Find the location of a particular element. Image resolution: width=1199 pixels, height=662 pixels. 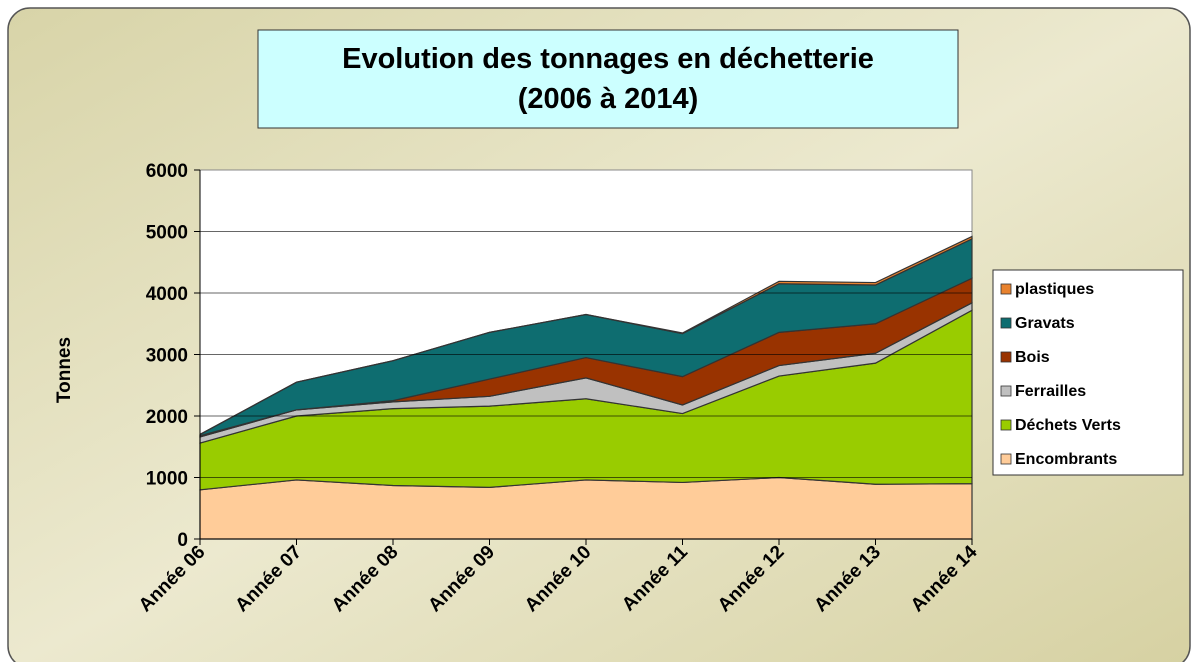

legend-label: Déchets Verts is located at coordinates (1068, 425).